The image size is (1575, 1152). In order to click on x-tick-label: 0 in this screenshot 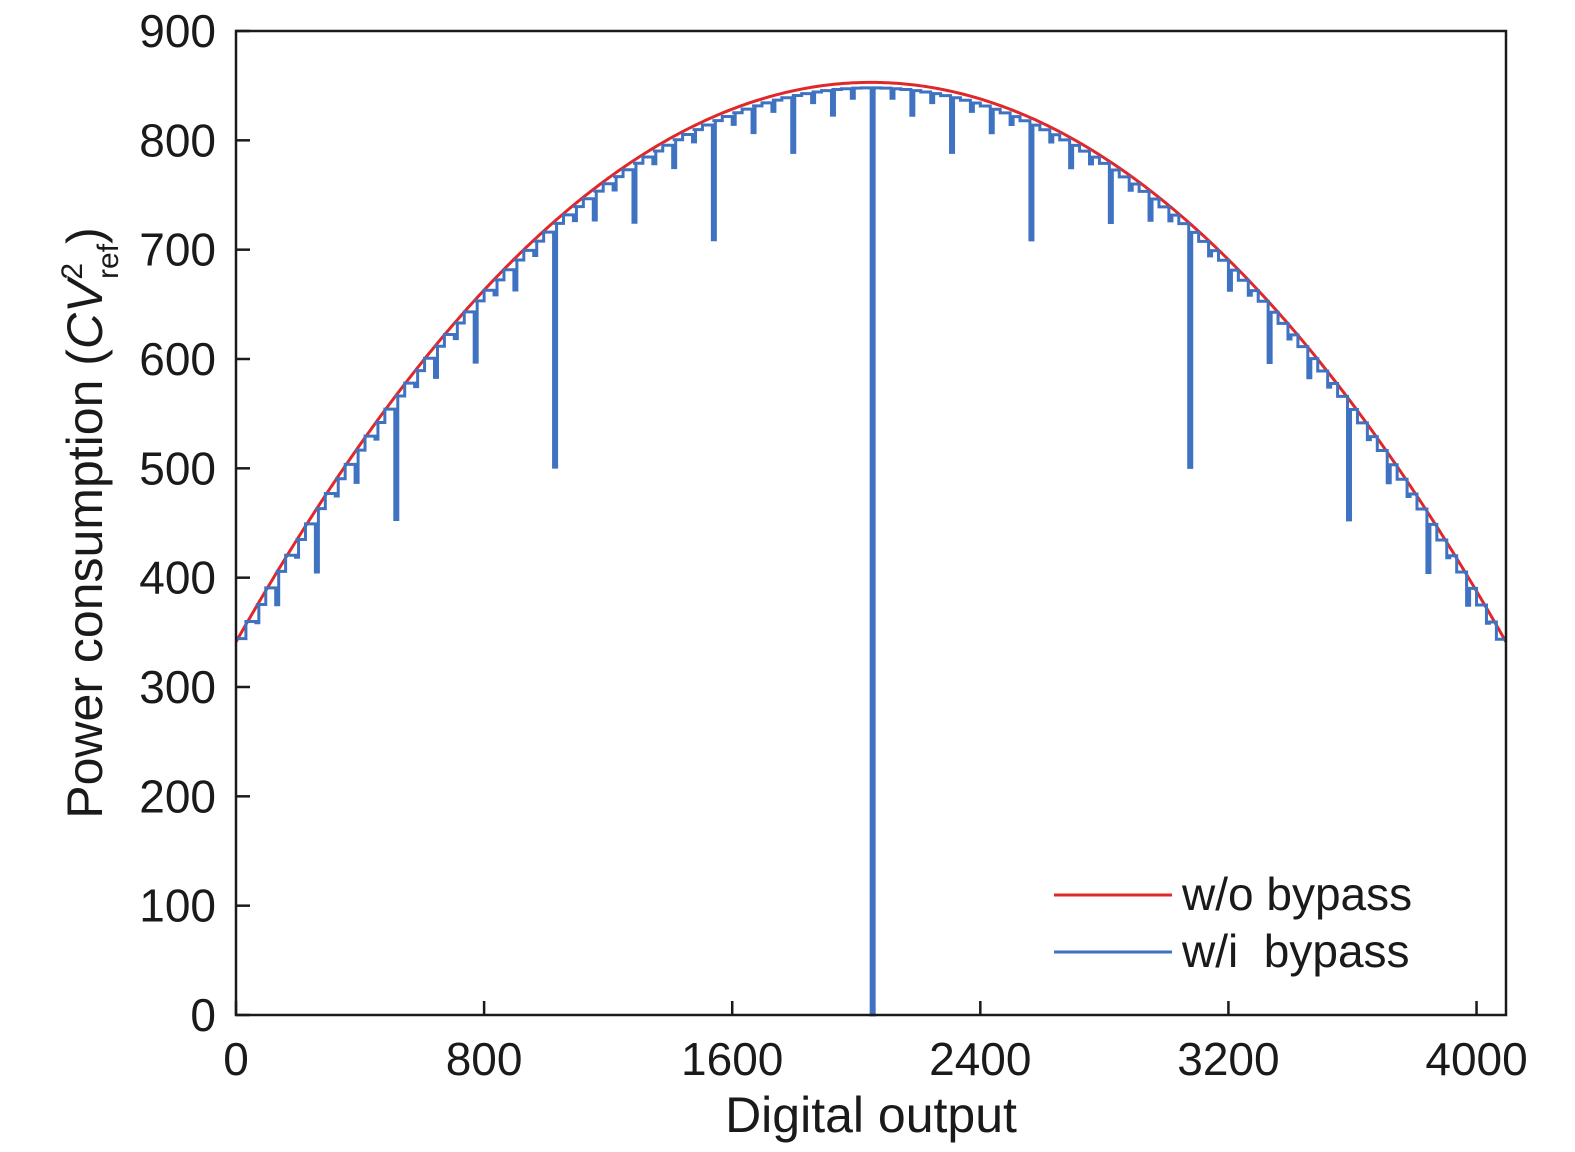, I will do `click(236, 1059)`.